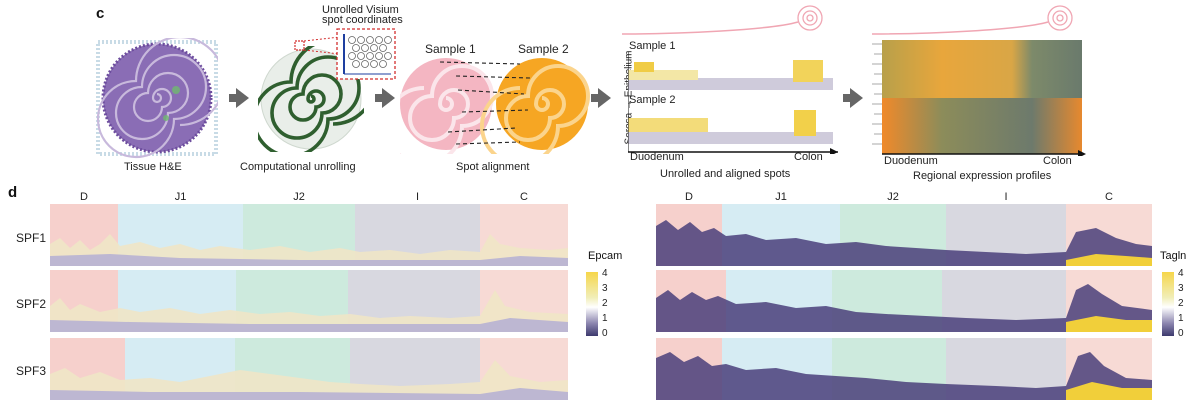  I want to click on visium-spot-inset, so click(366, 54).